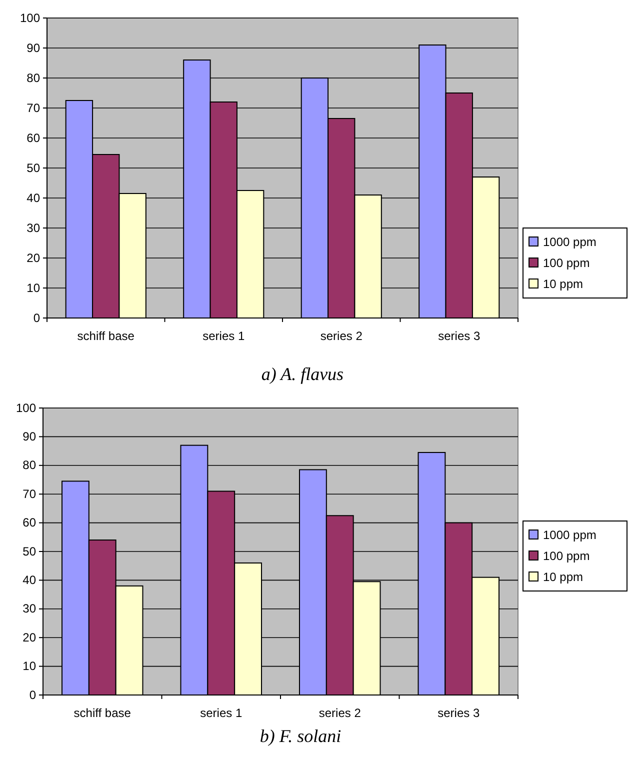 This screenshot has width=629, height=759. Describe the element at coordinates (302, 374) in the screenshot. I see `text: a) A. flavus` at that location.